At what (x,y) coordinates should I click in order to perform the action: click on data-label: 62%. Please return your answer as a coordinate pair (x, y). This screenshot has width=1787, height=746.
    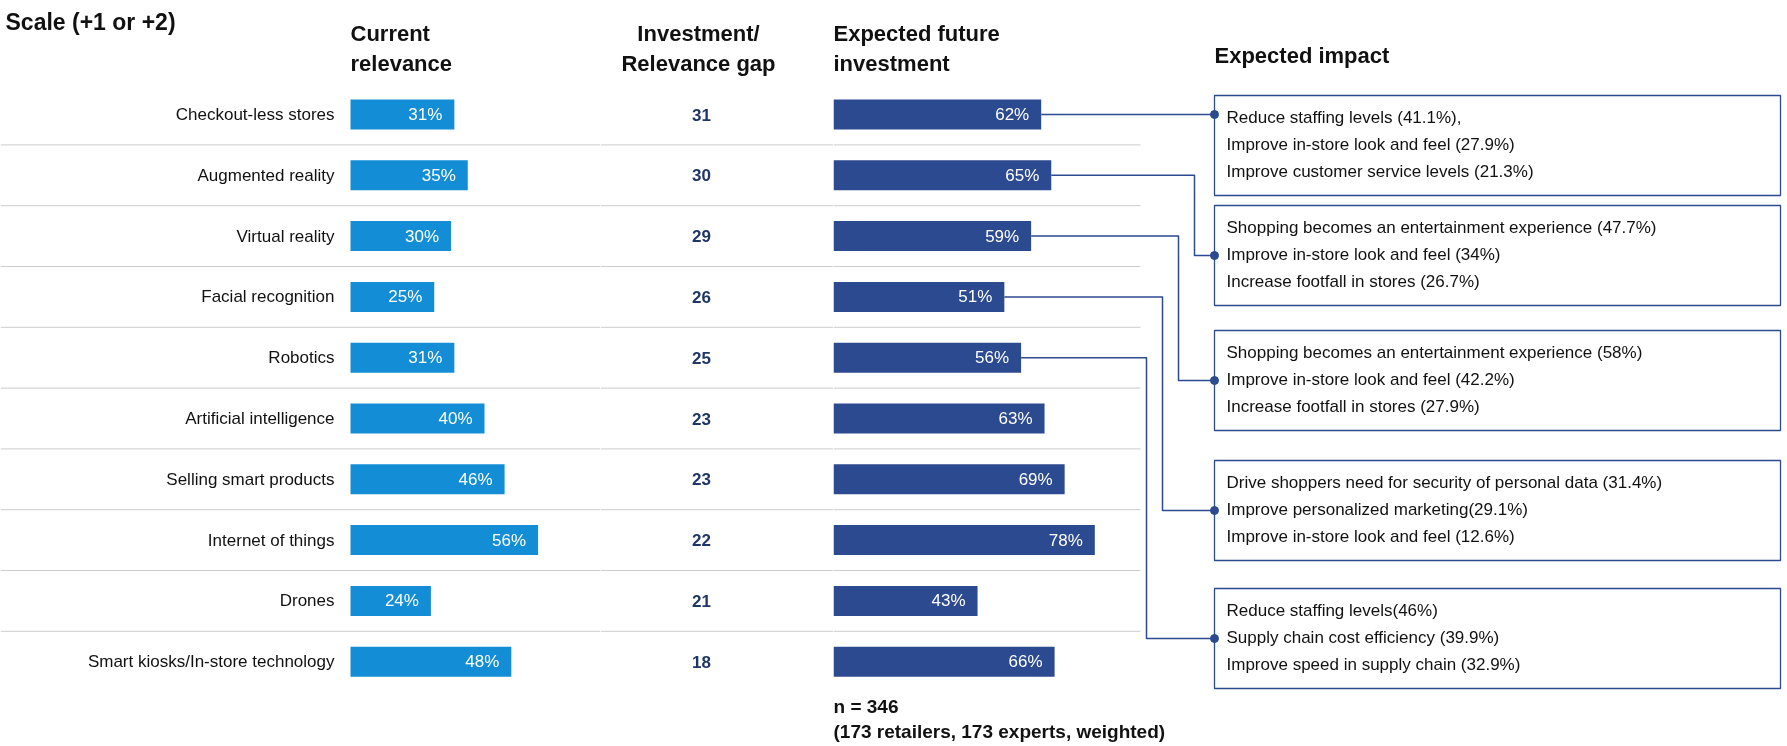
    Looking at the image, I should click on (1012, 114).